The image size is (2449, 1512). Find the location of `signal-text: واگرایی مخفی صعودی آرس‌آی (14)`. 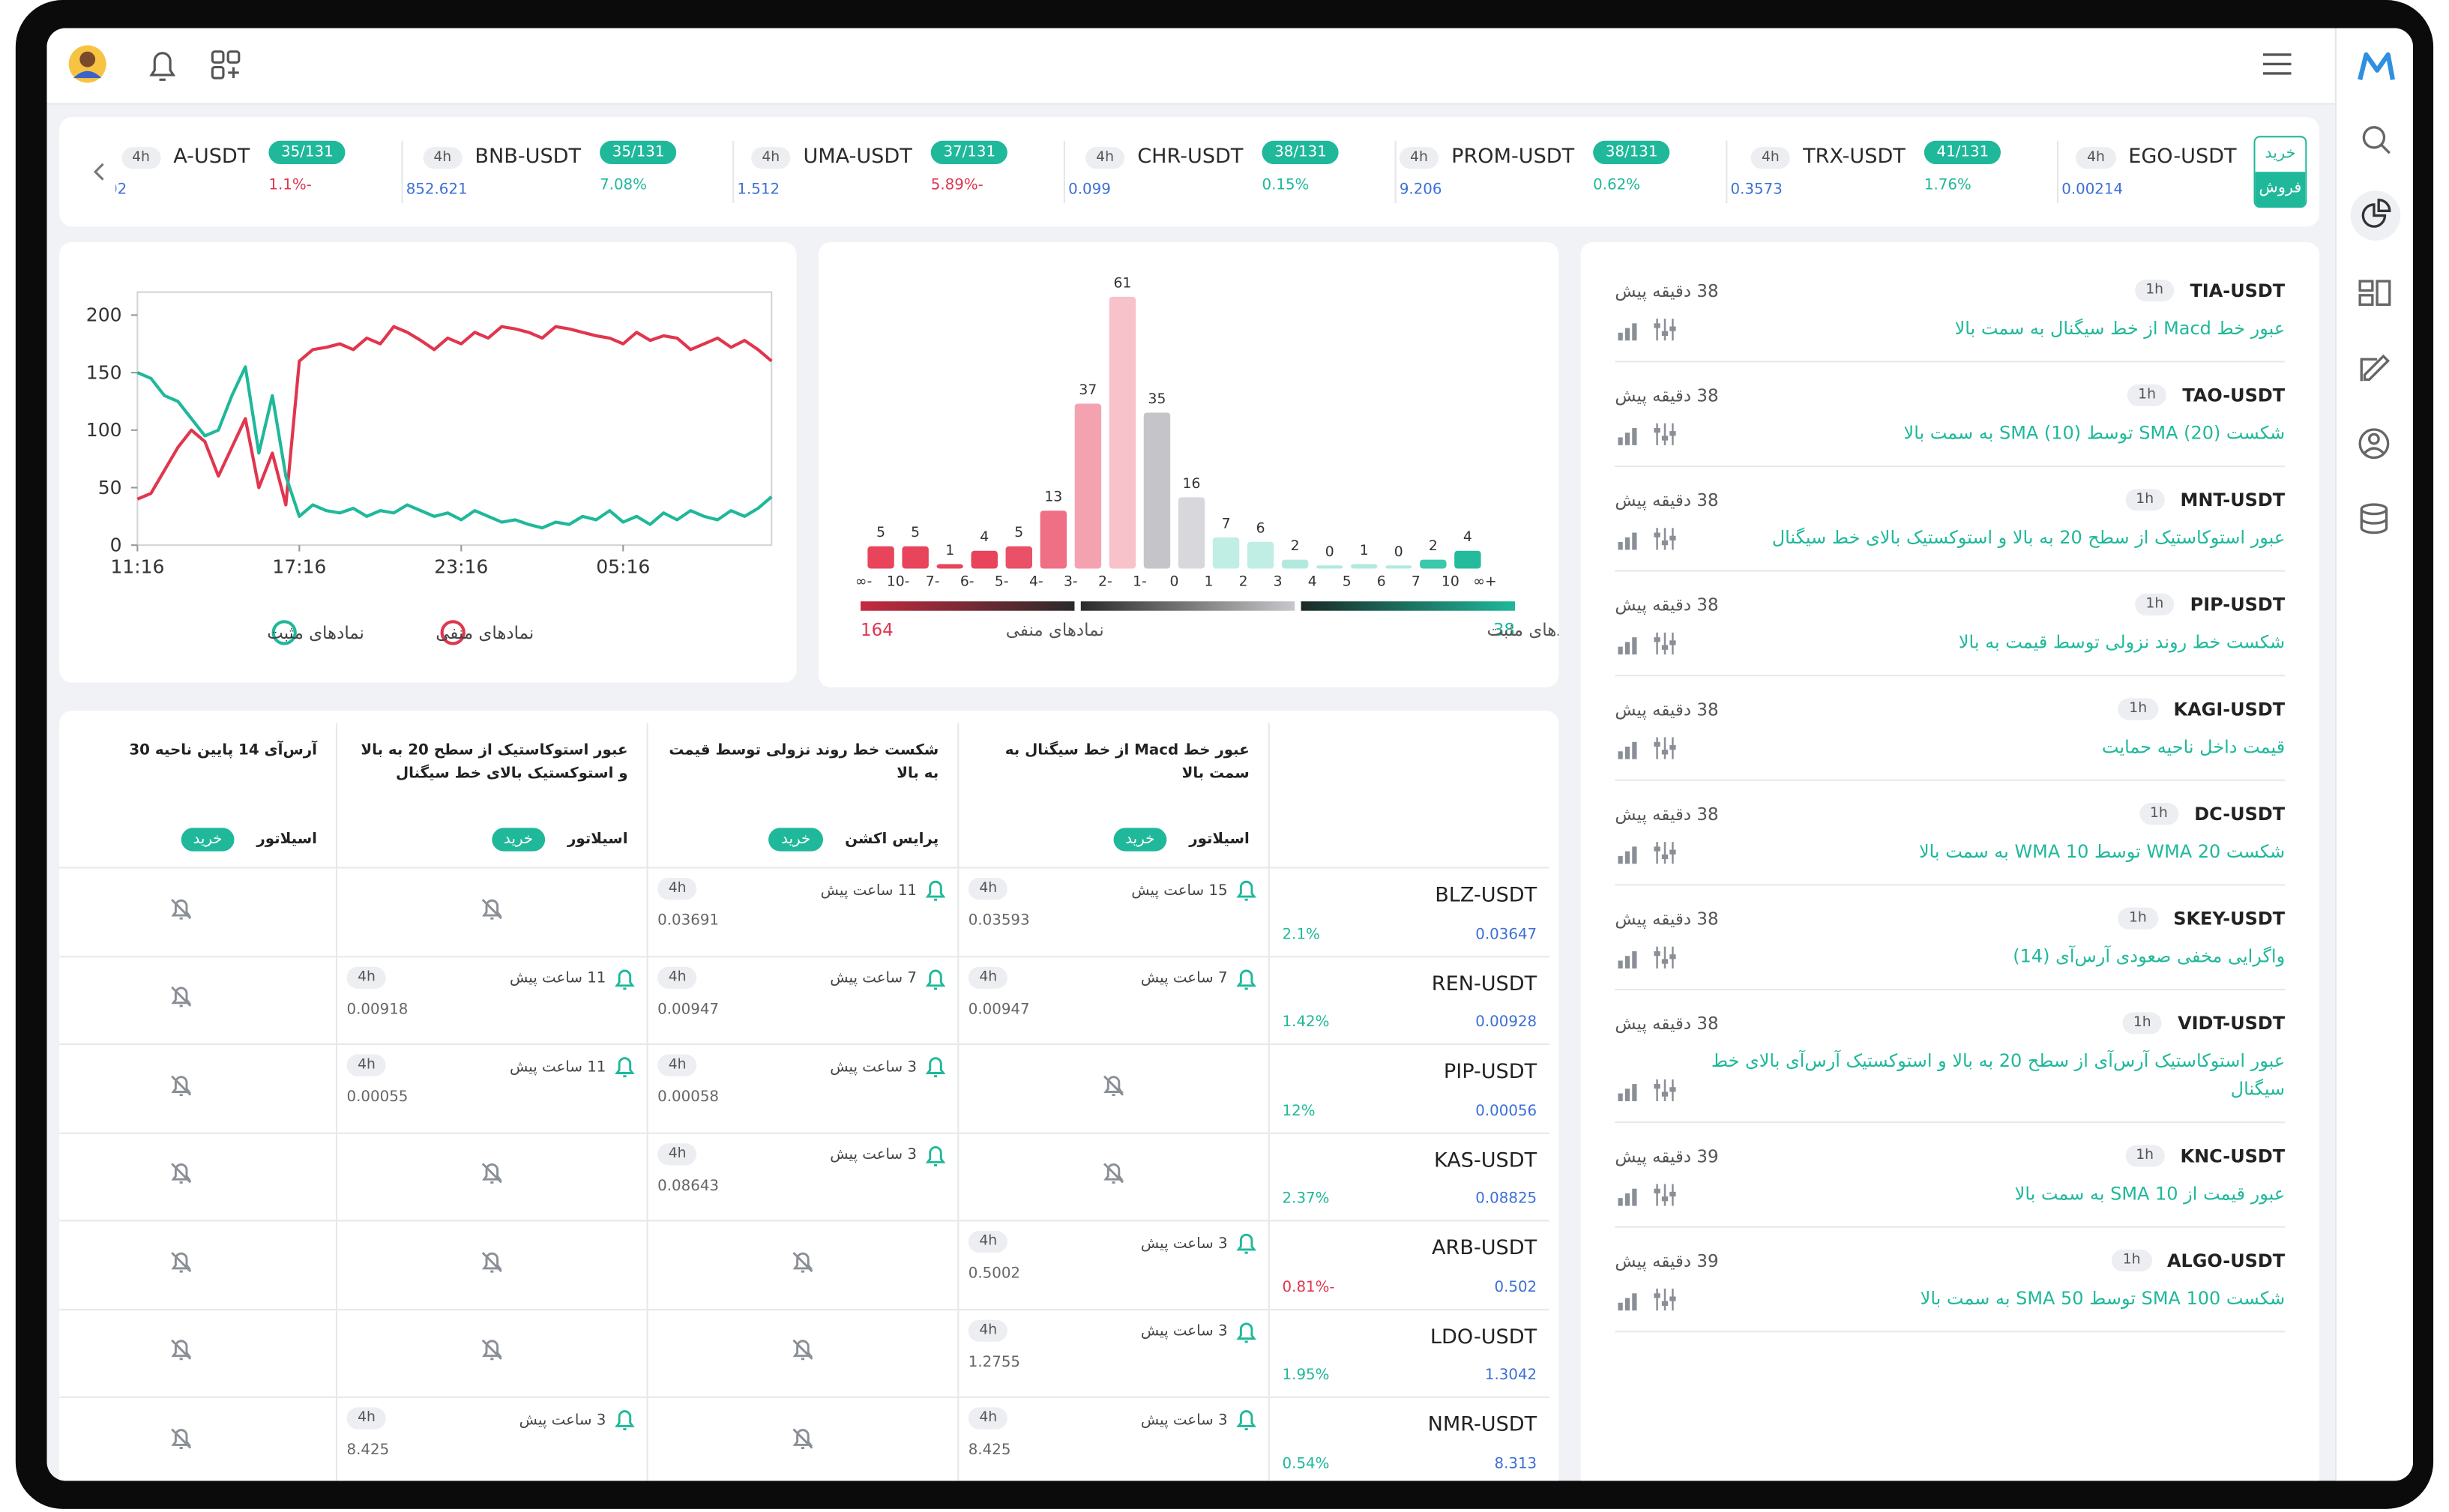

signal-text: واگرایی مخفی صعودی آرس‌آی (14) is located at coordinates (2149, 956).